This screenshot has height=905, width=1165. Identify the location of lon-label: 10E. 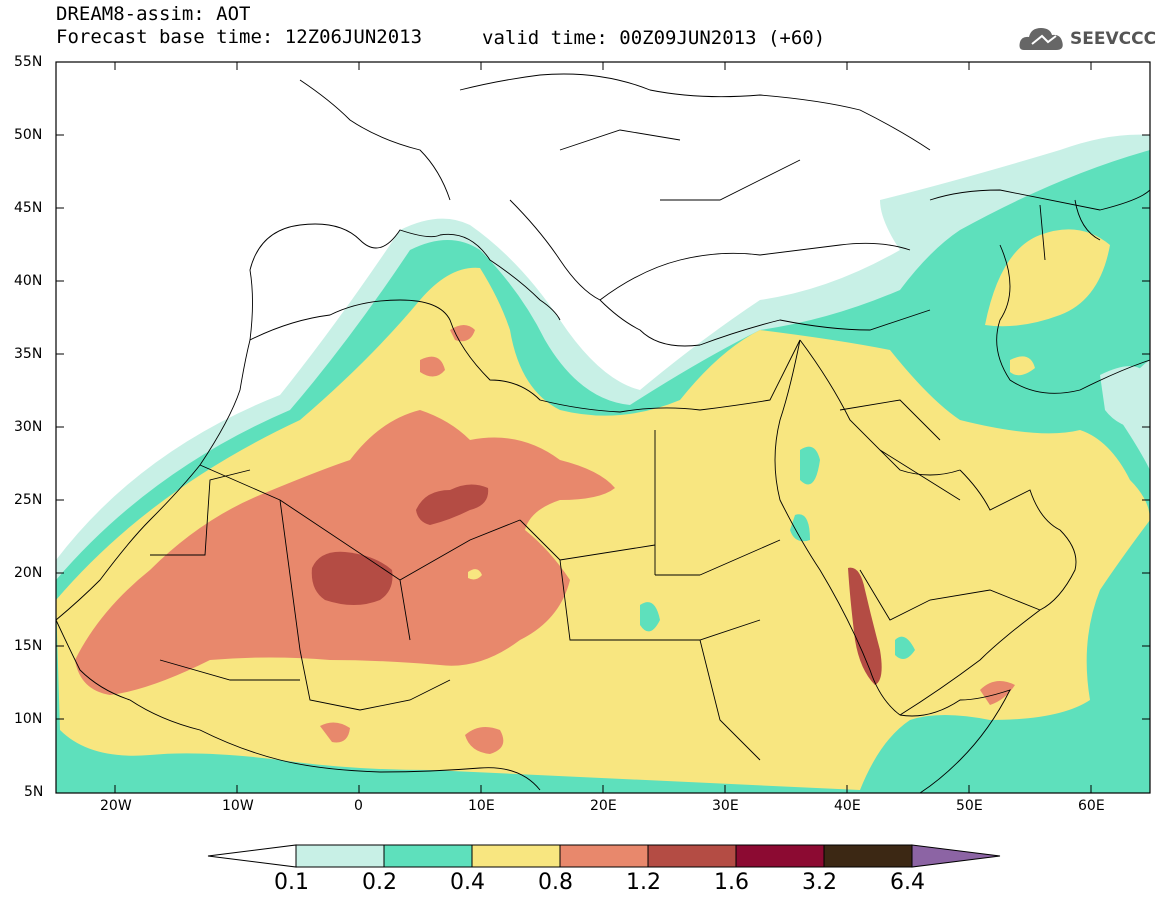
(481, 806).